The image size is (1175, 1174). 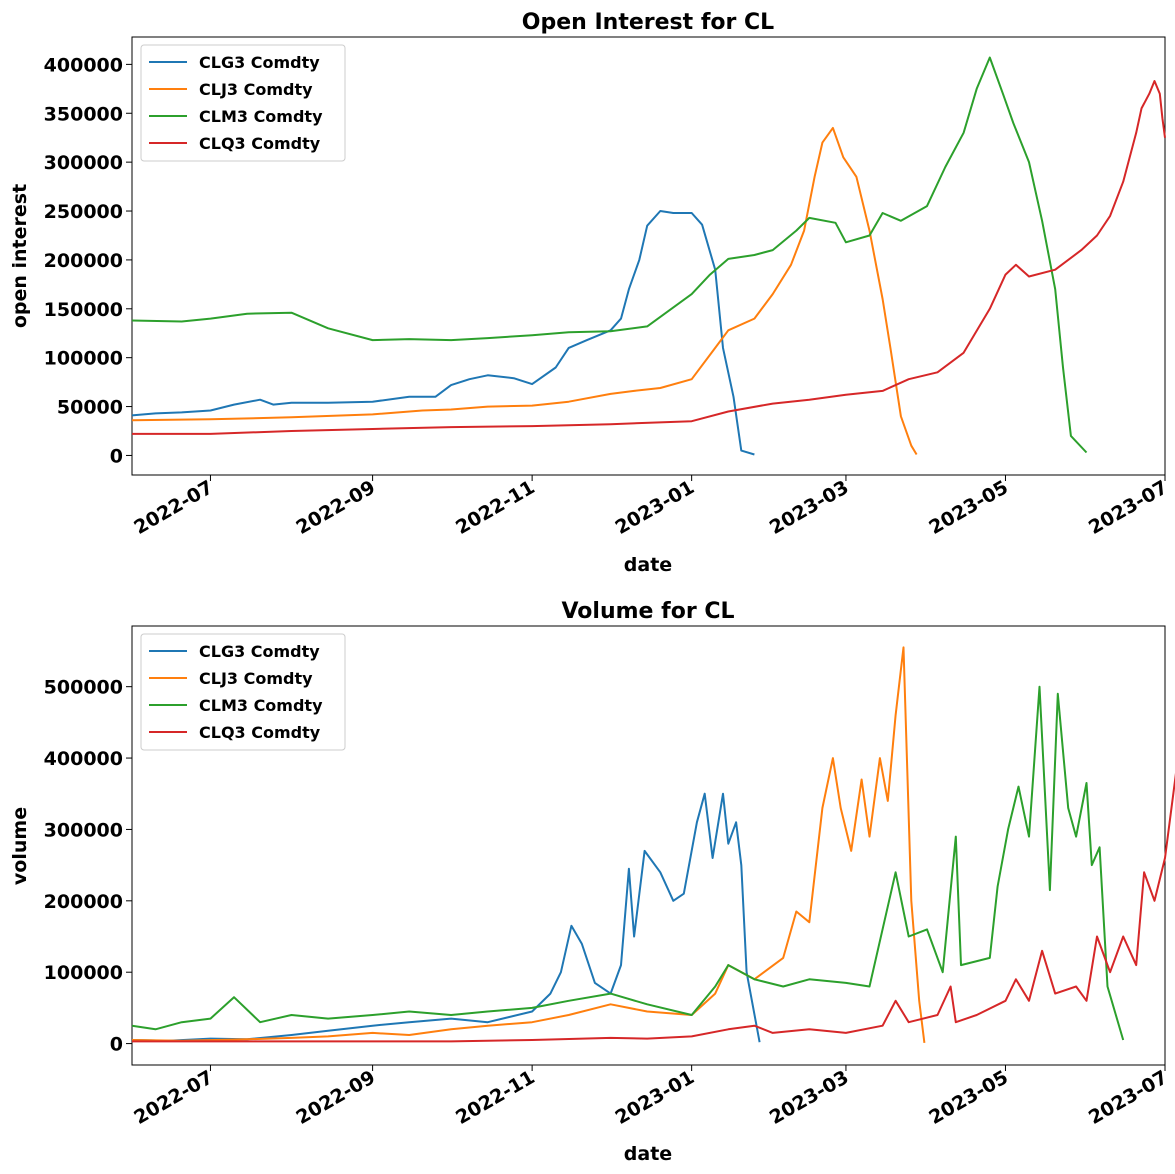 What do you see at coordinates (83, 310) in the screenshot?
I see `y-tick-label: 150000` at bounding box center [83, 310].